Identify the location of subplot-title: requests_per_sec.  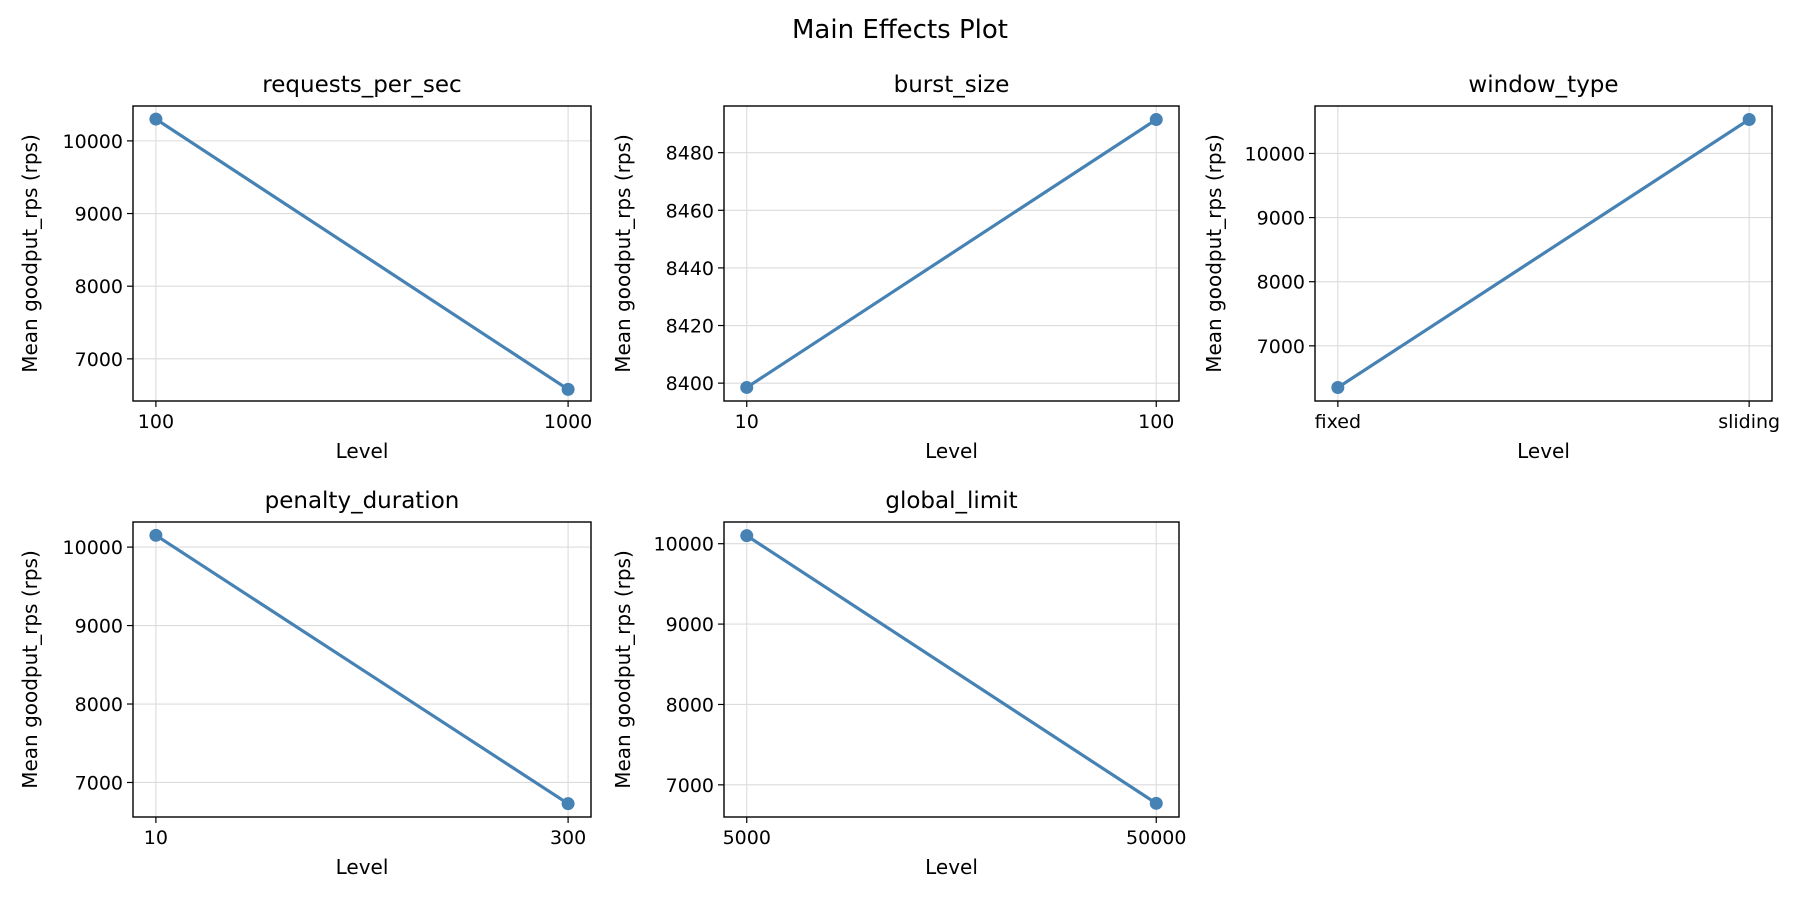
(361, 85).